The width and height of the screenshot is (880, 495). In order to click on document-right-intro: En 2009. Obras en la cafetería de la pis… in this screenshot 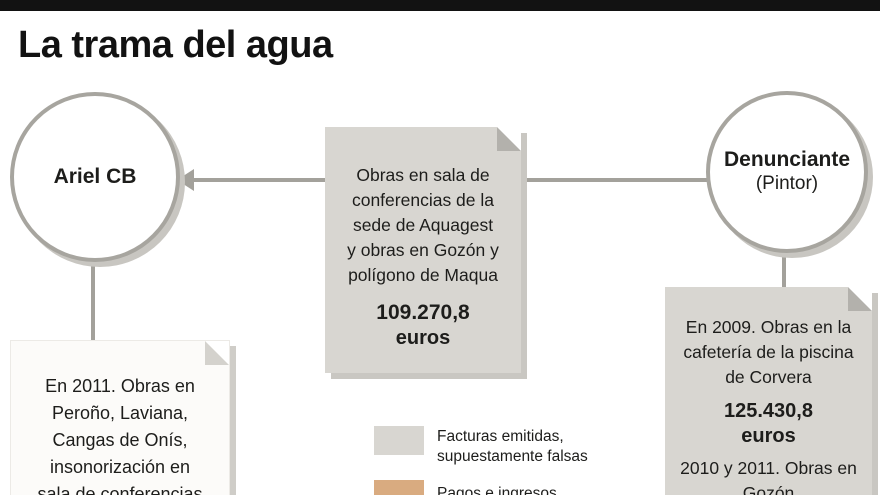, I will do `click(768, 352)`.